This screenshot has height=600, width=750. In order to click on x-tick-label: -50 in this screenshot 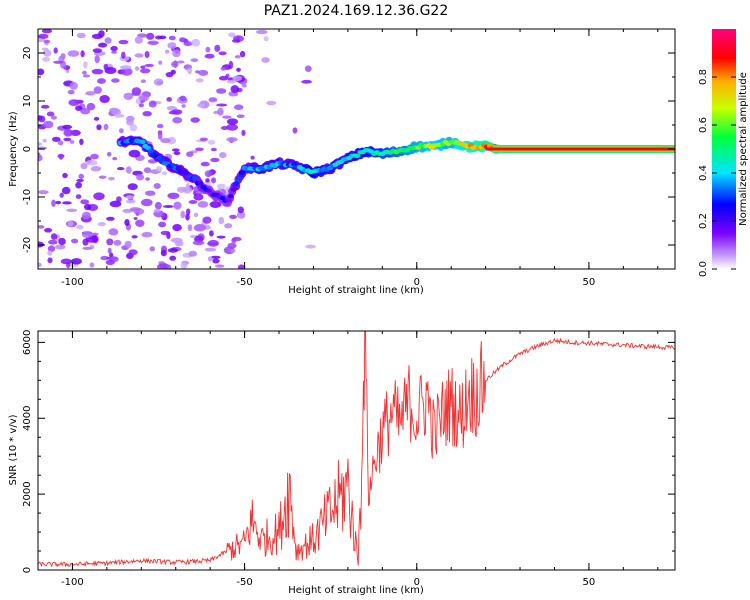, I will do `click(244, 282)`.